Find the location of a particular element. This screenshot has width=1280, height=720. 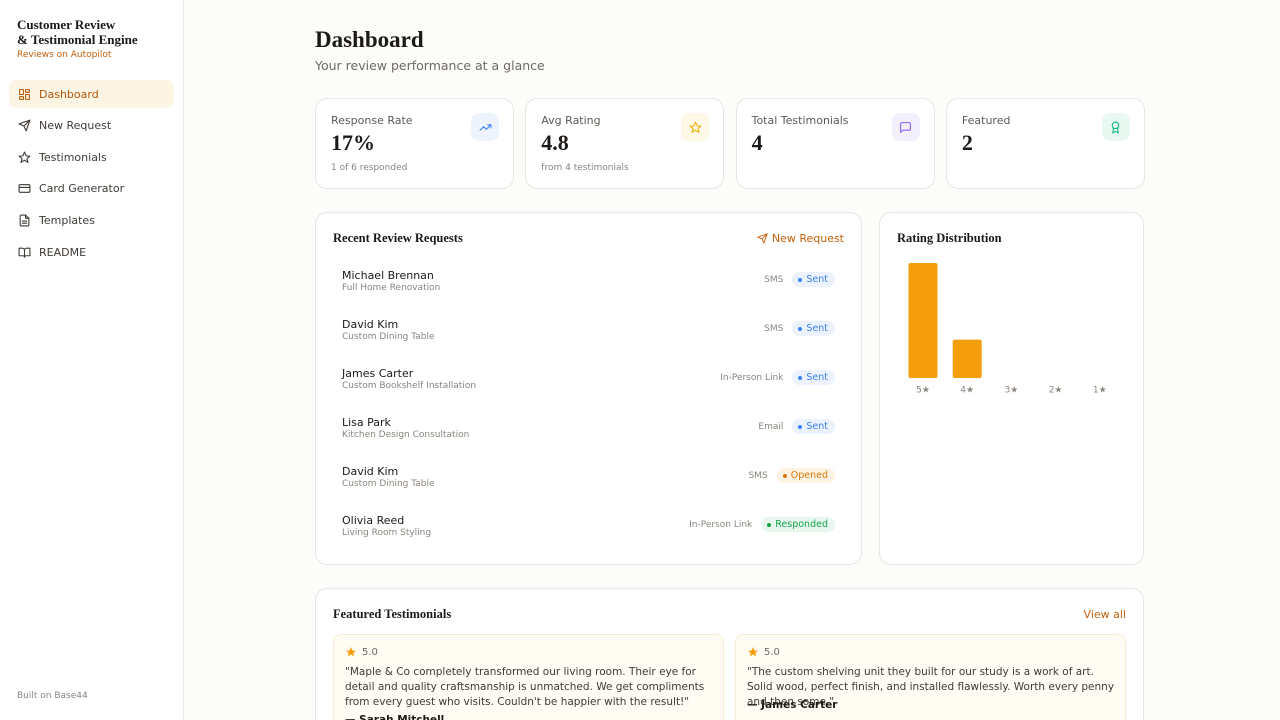

stat-note: 1 of 6 responded is located at coordinates (369, 168).